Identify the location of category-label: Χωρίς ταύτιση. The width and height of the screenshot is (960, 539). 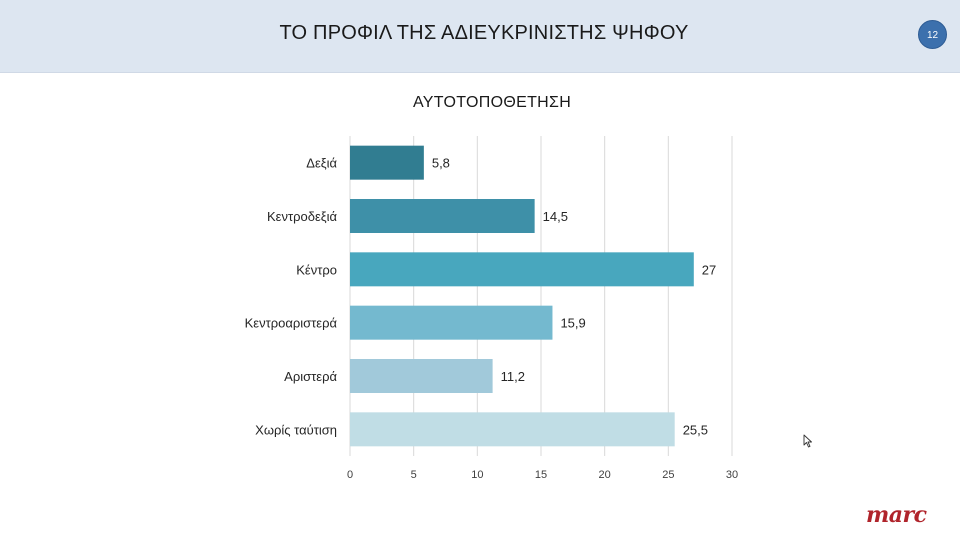
(296, 429).